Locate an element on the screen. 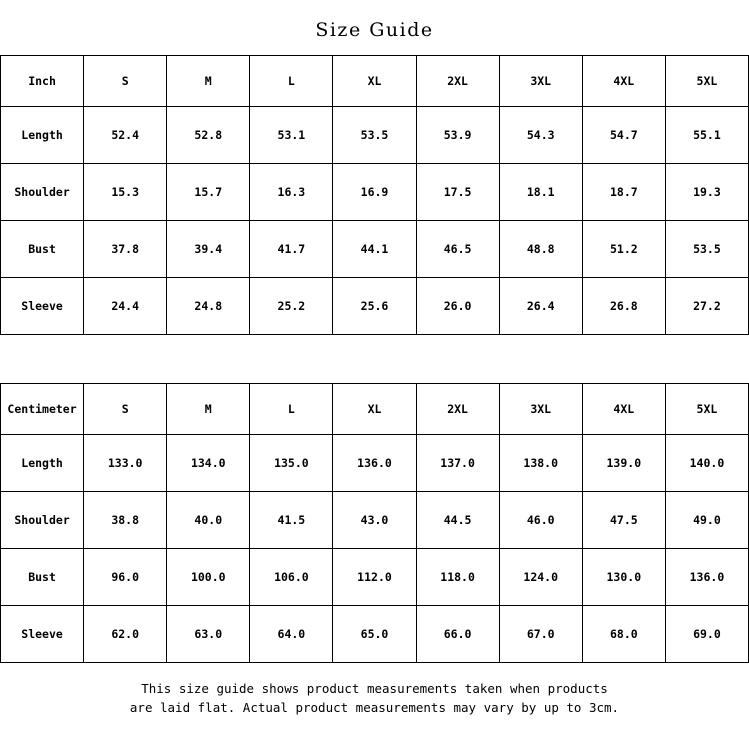  cell: 133.0 is located at coordinates (125, 463).